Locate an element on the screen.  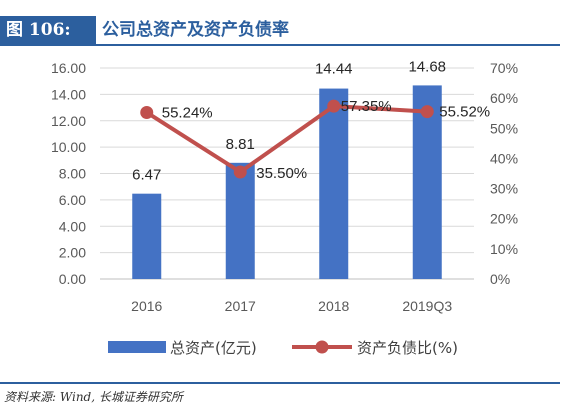
y-right-tick-label: 10% is located at coordinates (504, 249).